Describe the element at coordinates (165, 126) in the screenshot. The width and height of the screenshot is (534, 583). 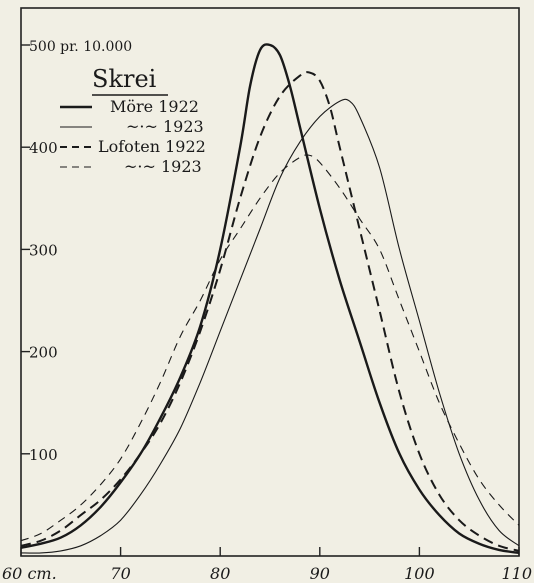
I see `legend-label-2: ~·~ 1923` at that location.